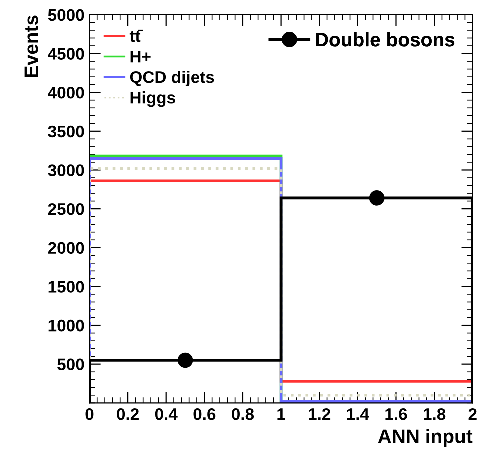  I want to click on x-tick-label: 1.8, so click(435, 414).